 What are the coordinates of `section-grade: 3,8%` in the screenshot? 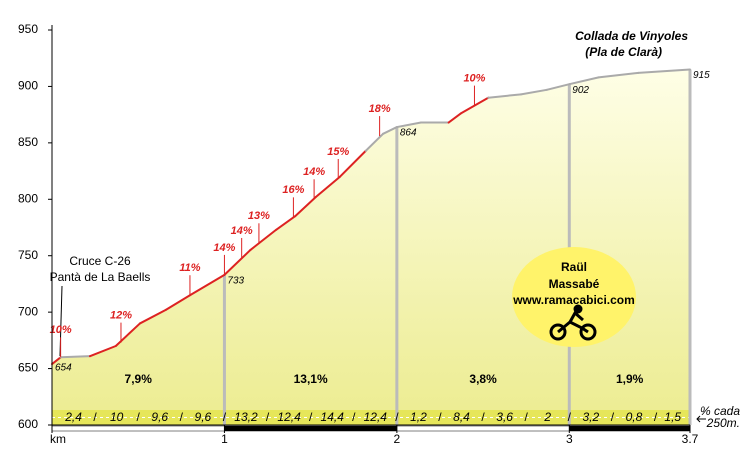 It's located at (483, 379).